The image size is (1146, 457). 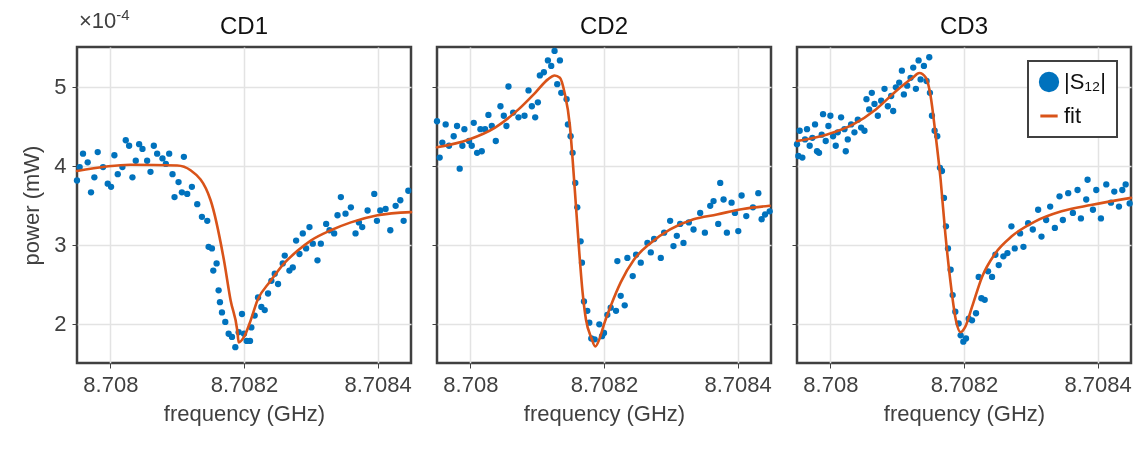 What do you see at coordinates (1073, 115) in the screenshot?
I see `legend-label: fit` at bounding box center [1073, 115].